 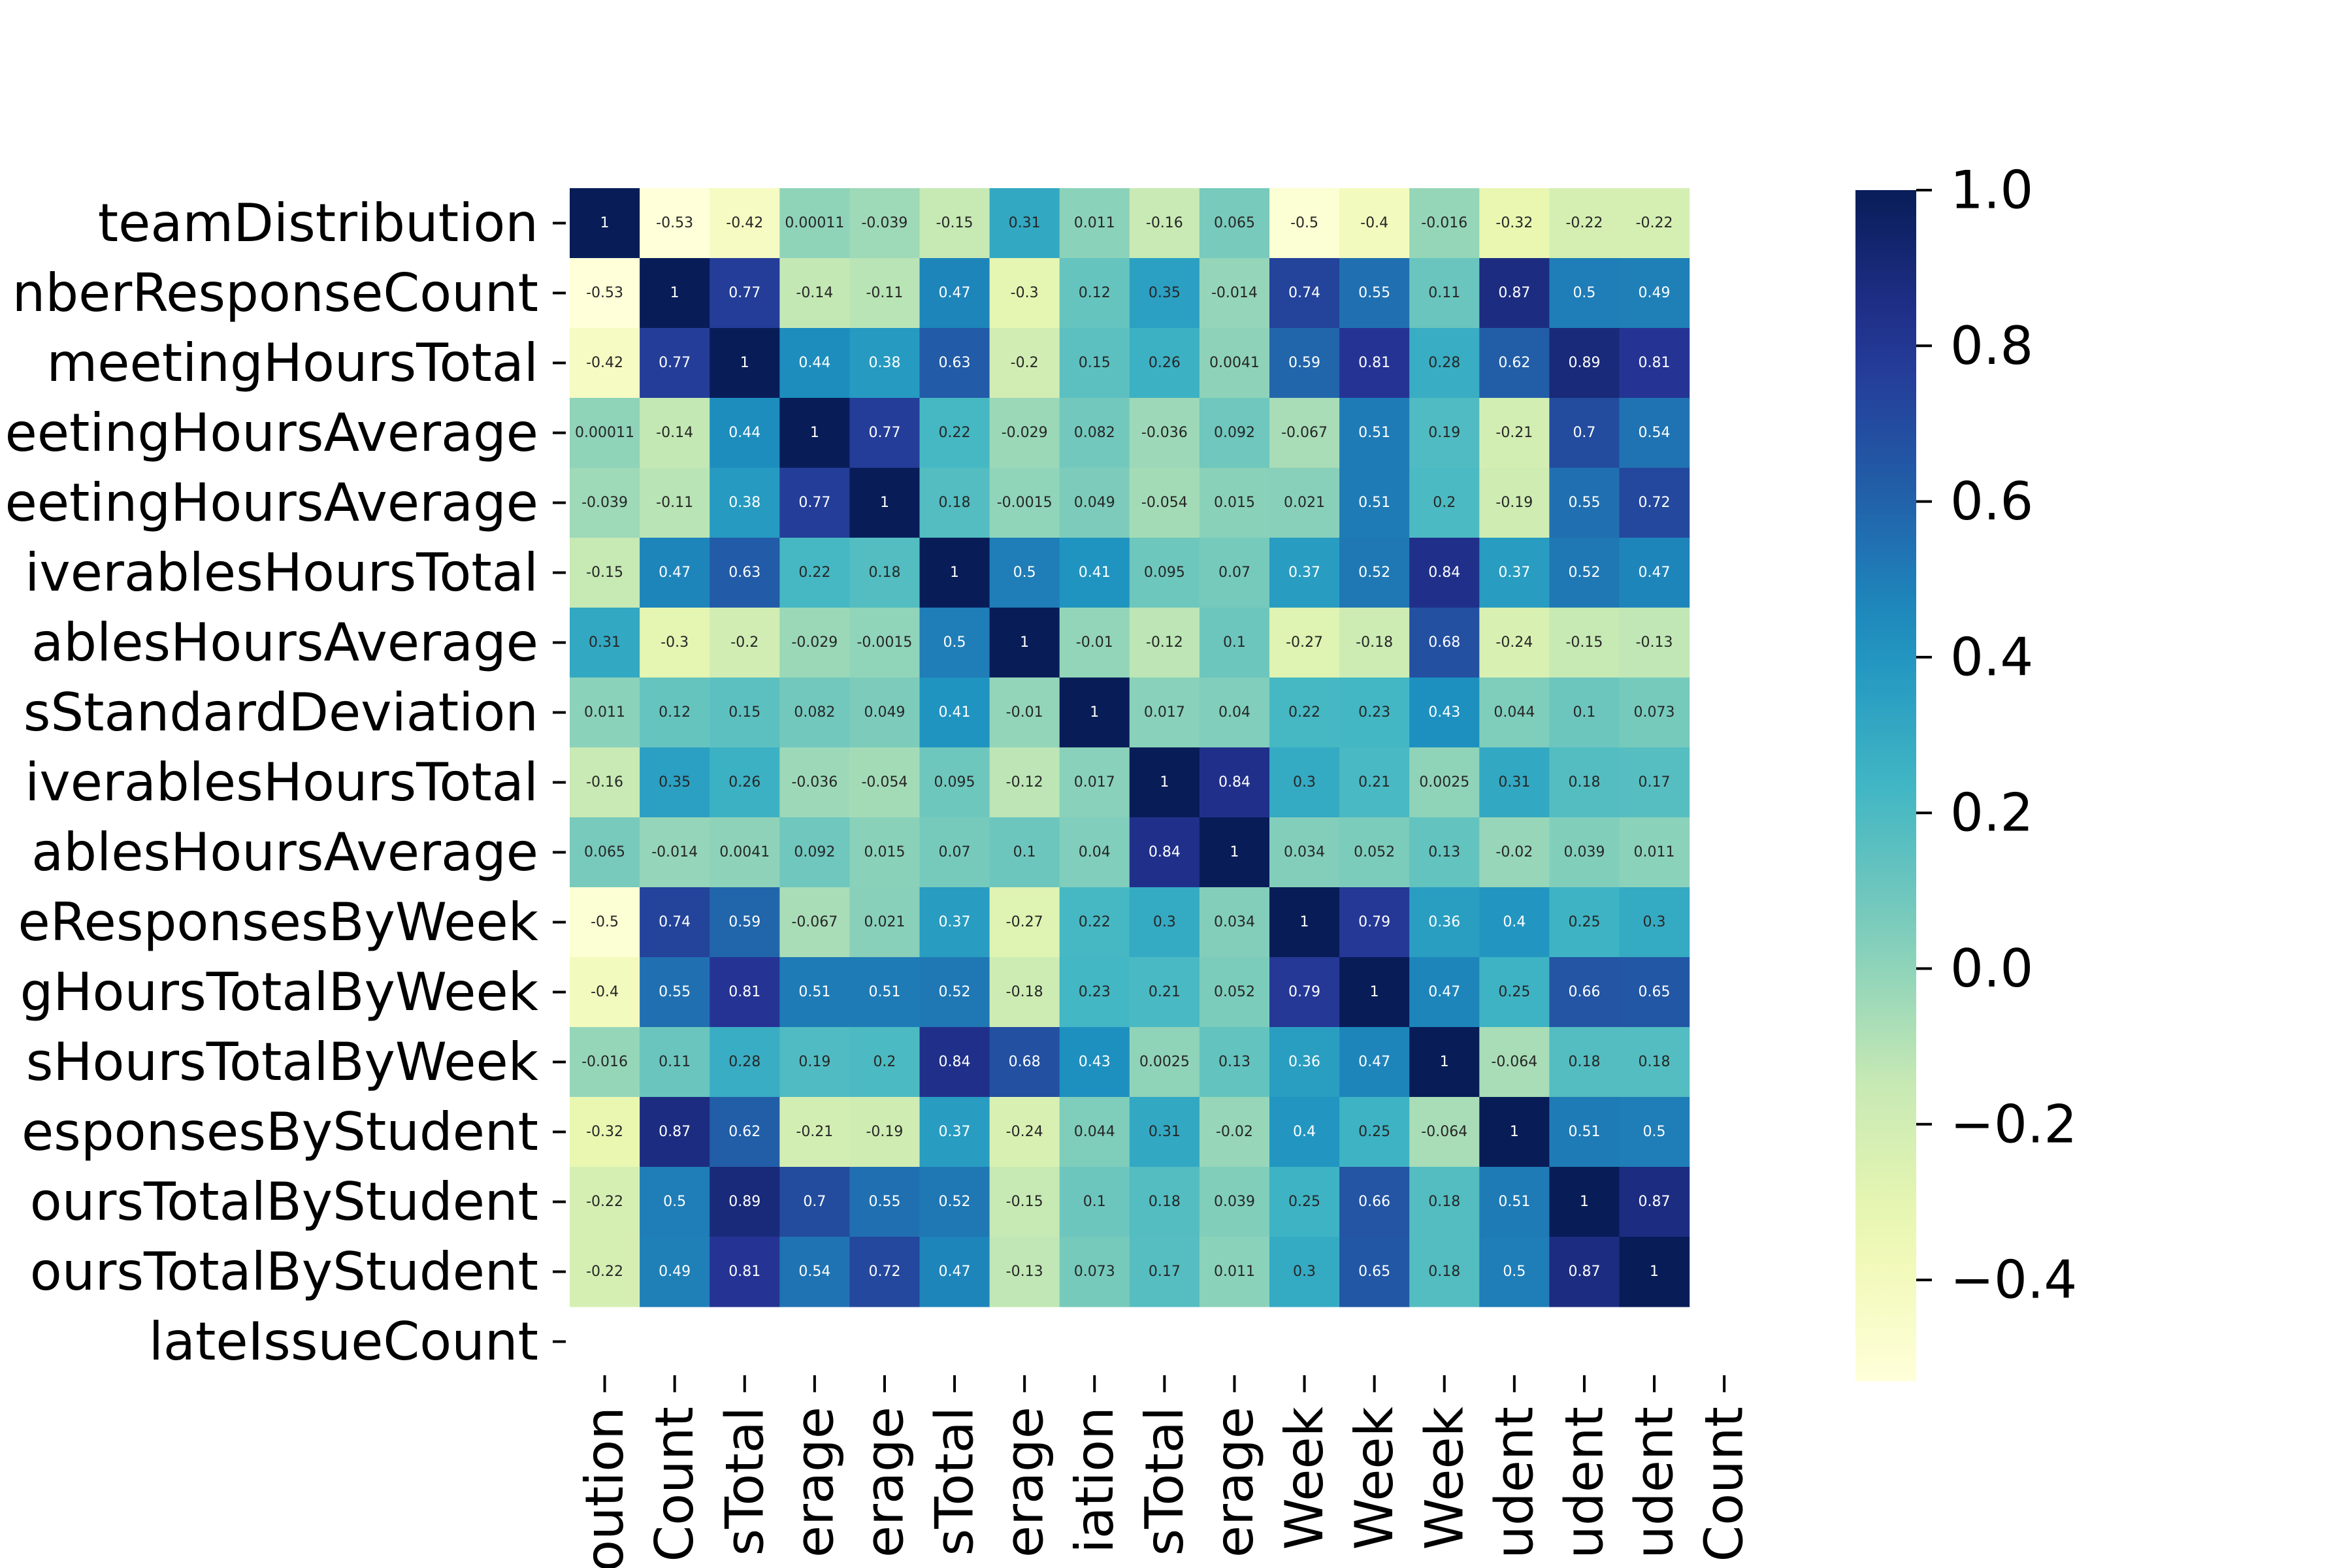 I want to click on cell-value-label: -0.01, so click(x=1094, y=642).